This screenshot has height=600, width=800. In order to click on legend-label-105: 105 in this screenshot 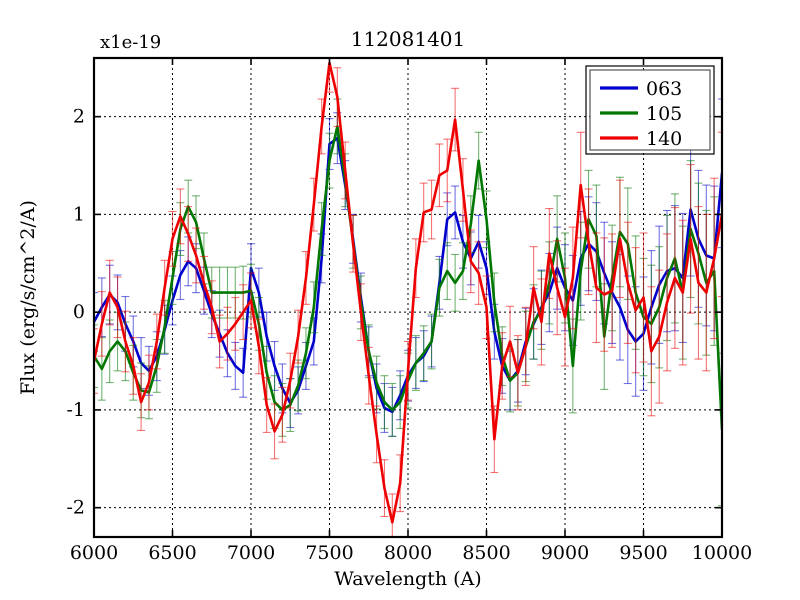, I will do `click(664, 114)`.